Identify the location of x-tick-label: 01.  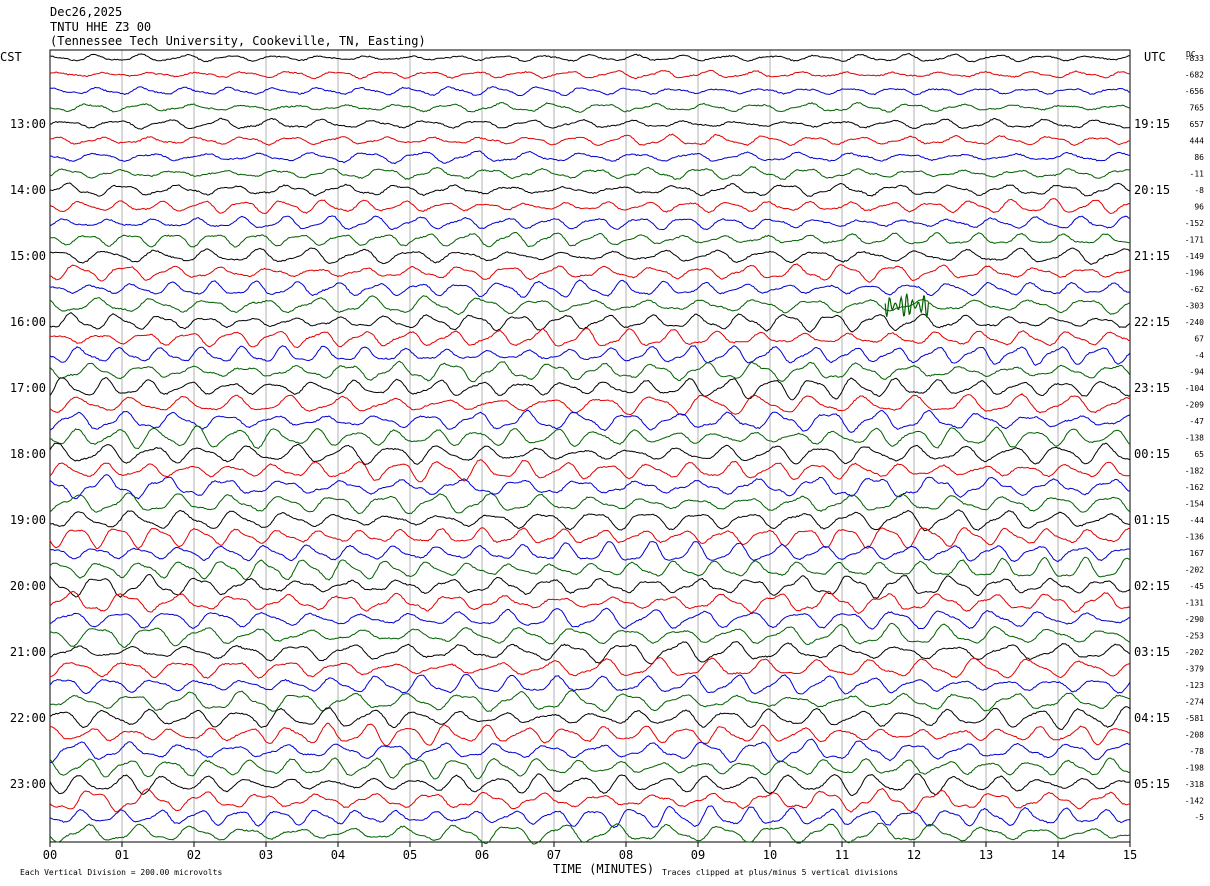
(122, 855).